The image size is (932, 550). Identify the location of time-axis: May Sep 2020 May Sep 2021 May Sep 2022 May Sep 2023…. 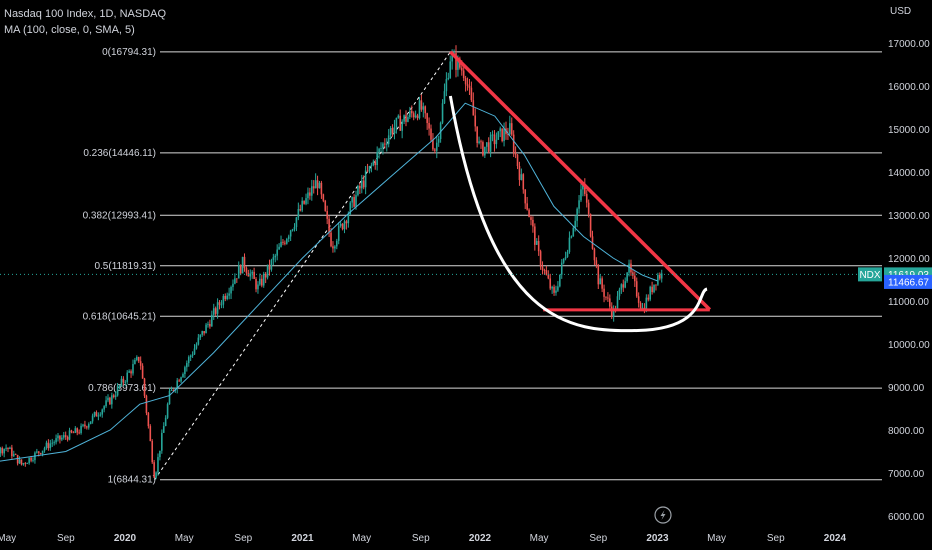
(423, 538).